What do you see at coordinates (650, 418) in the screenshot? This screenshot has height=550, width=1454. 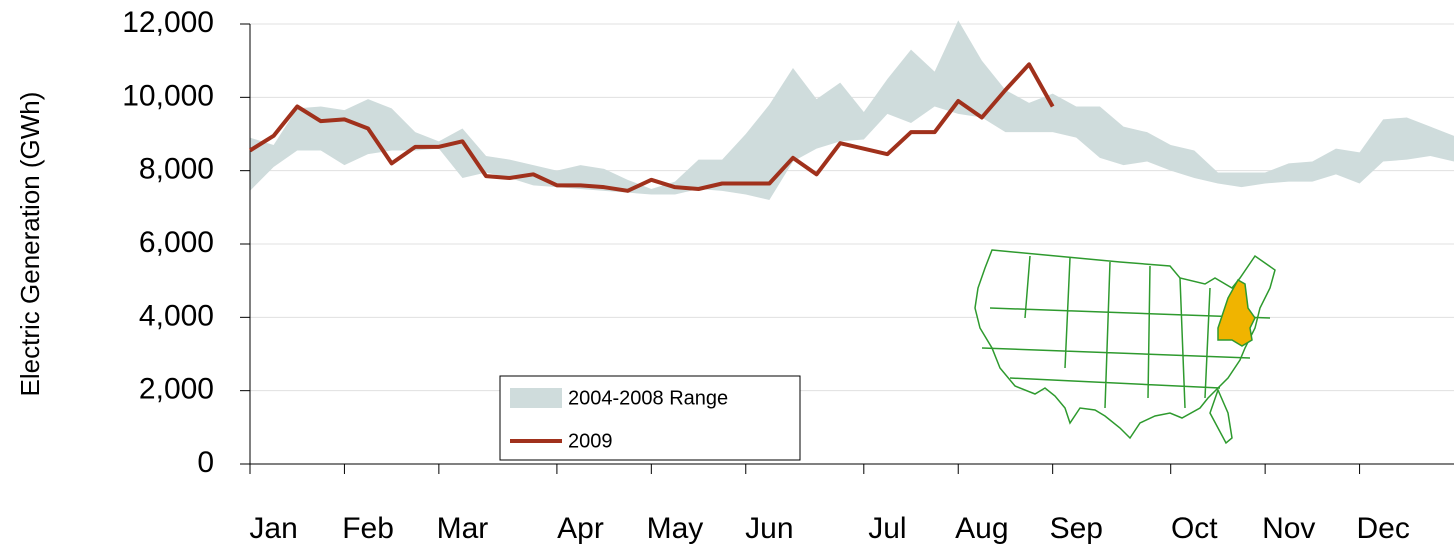 I see `legend: 2004-2008 Range 2009` at bounding box center [650, 418].